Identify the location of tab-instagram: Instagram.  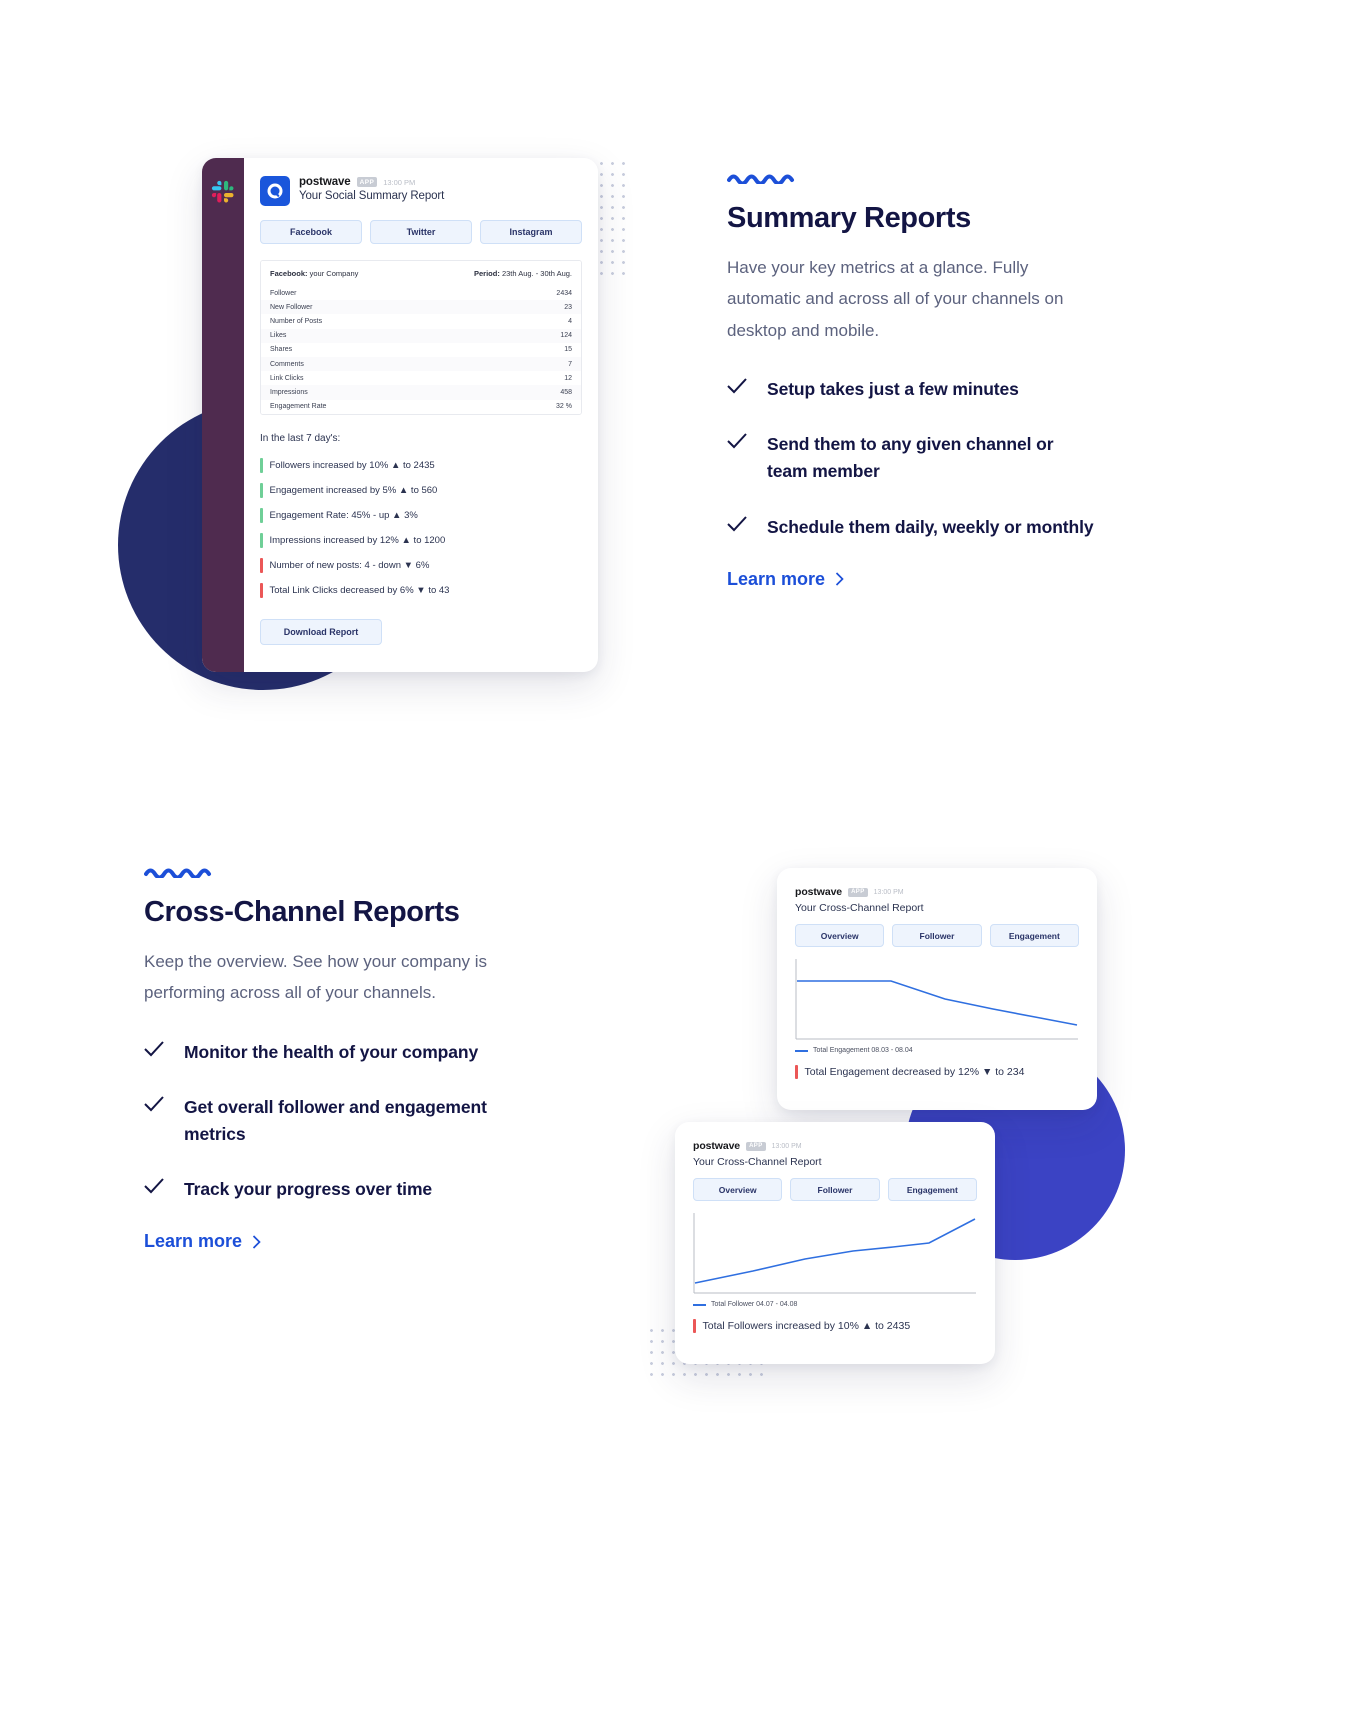
(531, 232).